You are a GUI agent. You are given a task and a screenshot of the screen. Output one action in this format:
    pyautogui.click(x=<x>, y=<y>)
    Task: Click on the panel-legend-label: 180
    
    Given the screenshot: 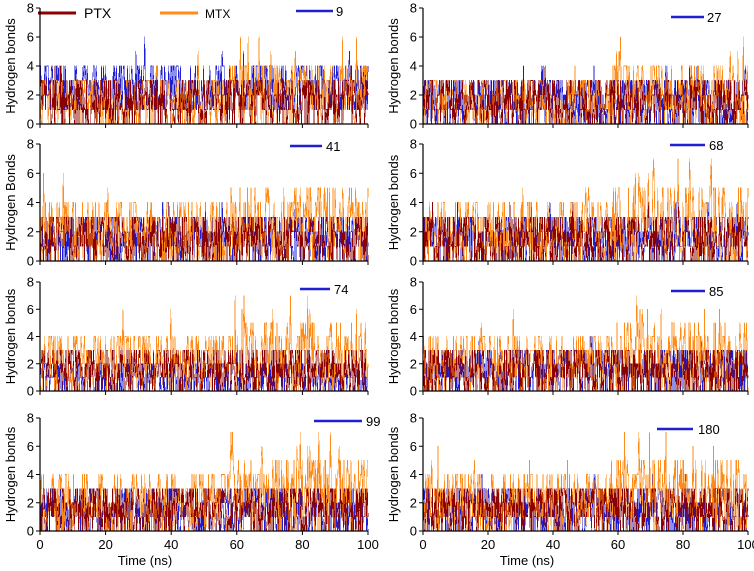 What is the action you would take?
    pyautogui.click(x=709, y=429)
    